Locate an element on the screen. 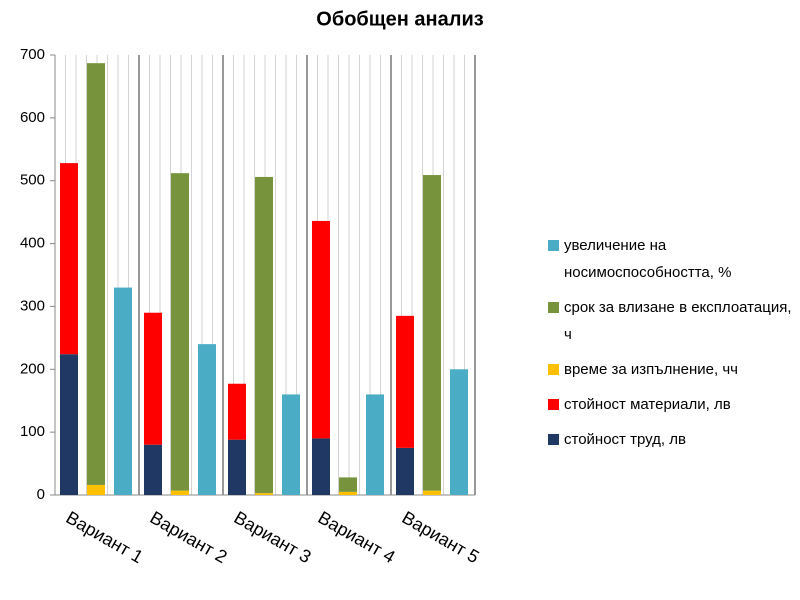  legend-label: срок за влизане в експлоатация, ч is located at coordinates (678, 321).